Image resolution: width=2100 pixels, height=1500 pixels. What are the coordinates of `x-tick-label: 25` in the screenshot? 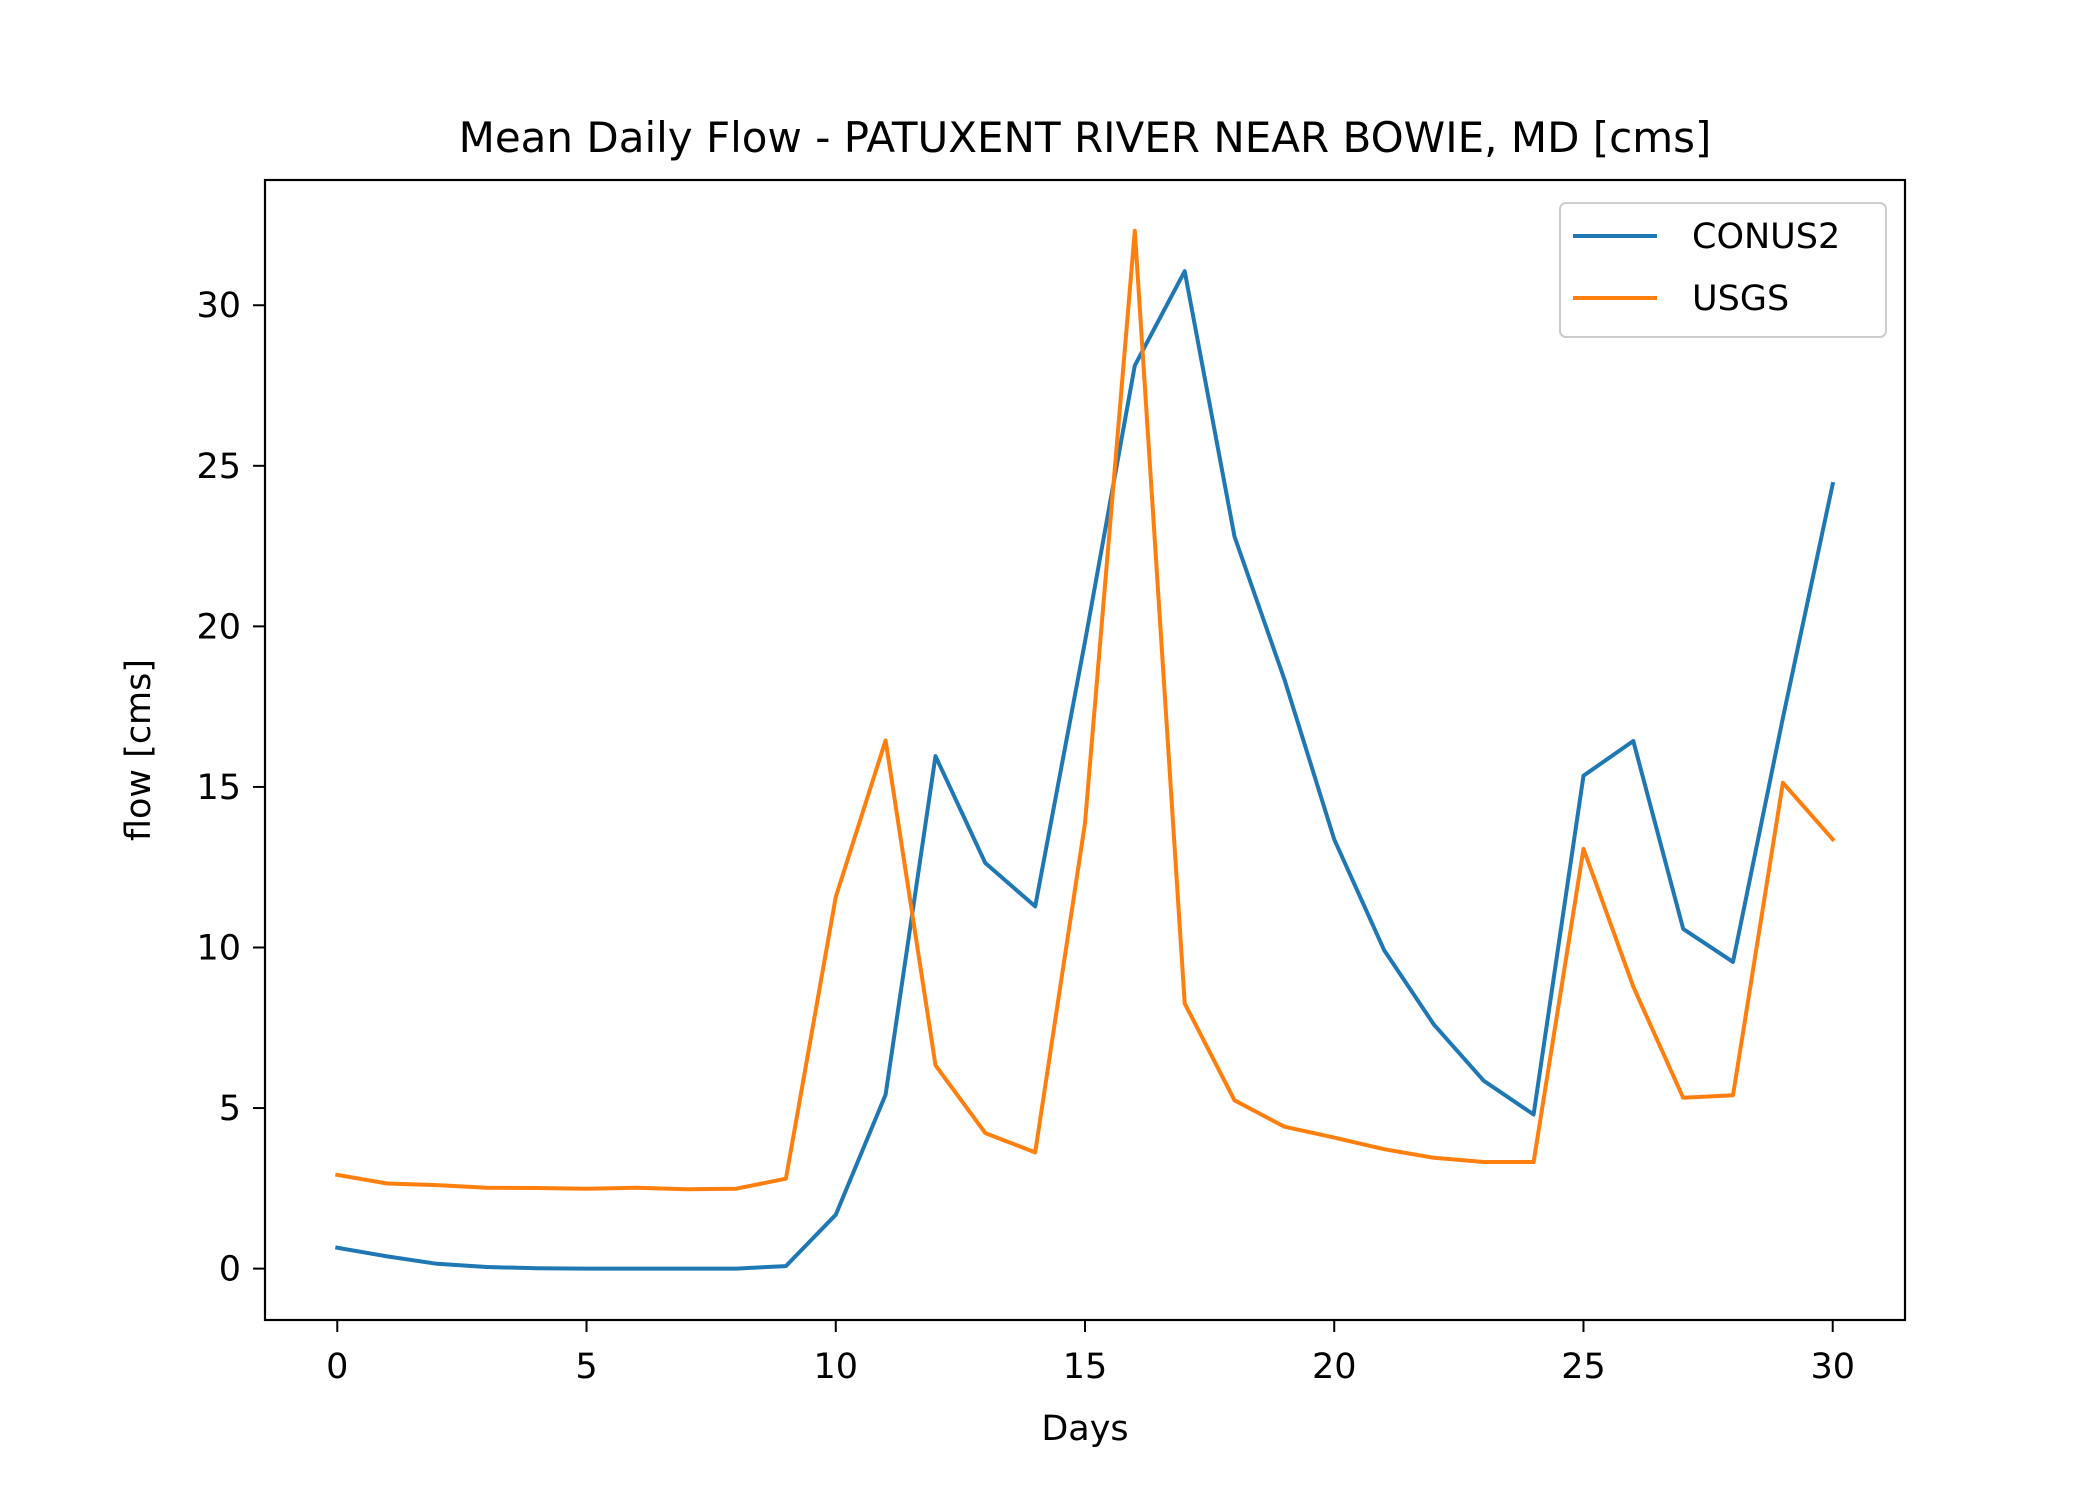 It's located at (1583, 1367).